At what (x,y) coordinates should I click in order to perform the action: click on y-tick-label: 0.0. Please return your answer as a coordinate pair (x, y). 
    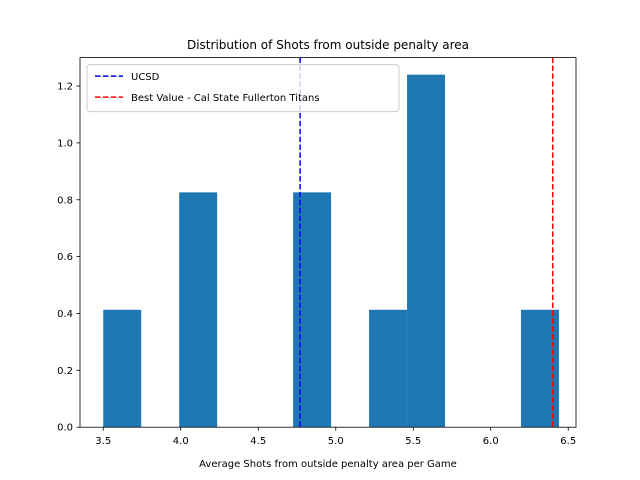
    Looking at the image, I should click on (65, 428).